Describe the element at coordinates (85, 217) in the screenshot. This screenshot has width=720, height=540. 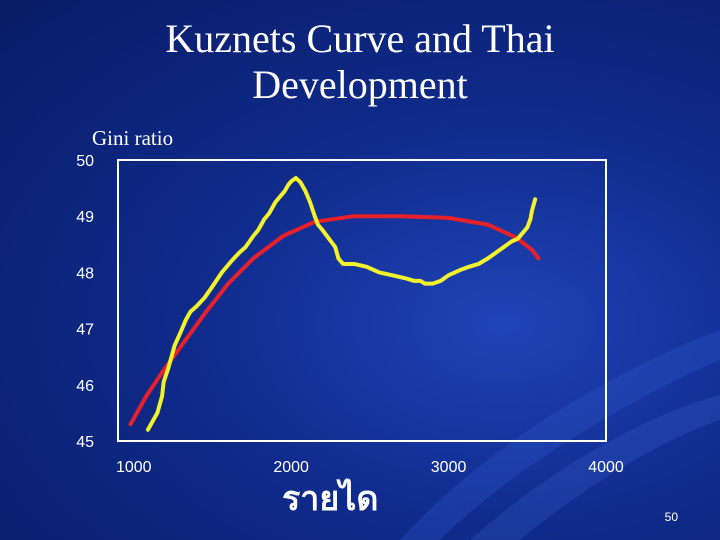
I see `y-tick-label: 49` at that location.